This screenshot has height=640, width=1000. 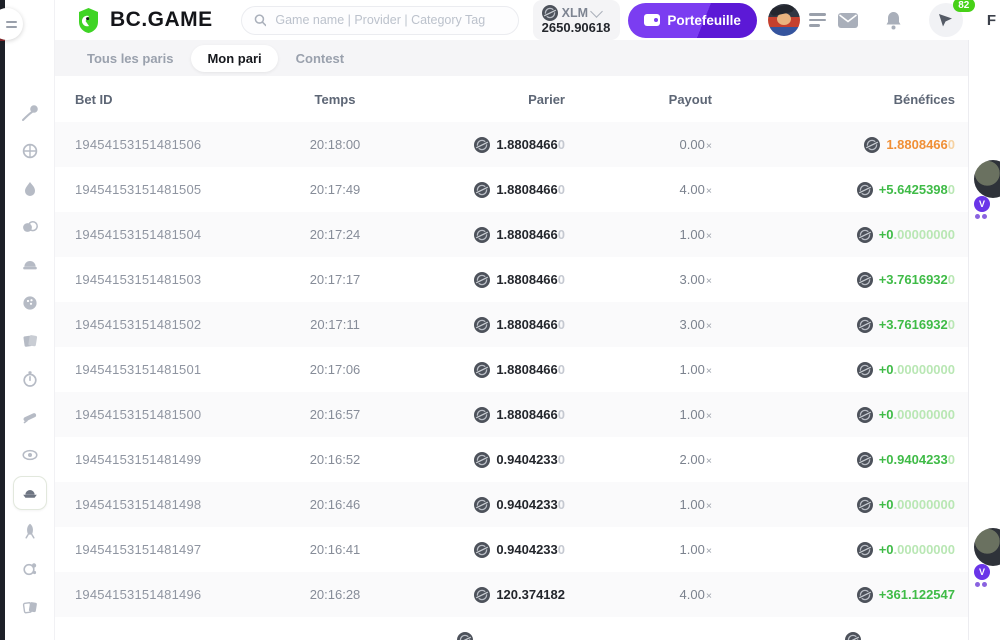 I want to click on vip-badge: V, so click(x=982, y=572).